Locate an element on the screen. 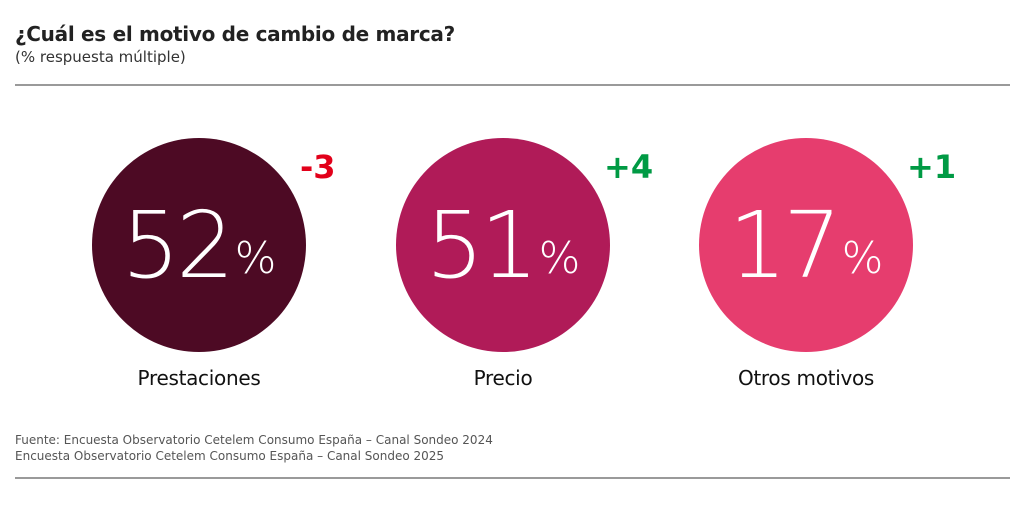 The height and width of the screenshot is (527, 1024). change-label: +4 is located at coordinates (629, 167).